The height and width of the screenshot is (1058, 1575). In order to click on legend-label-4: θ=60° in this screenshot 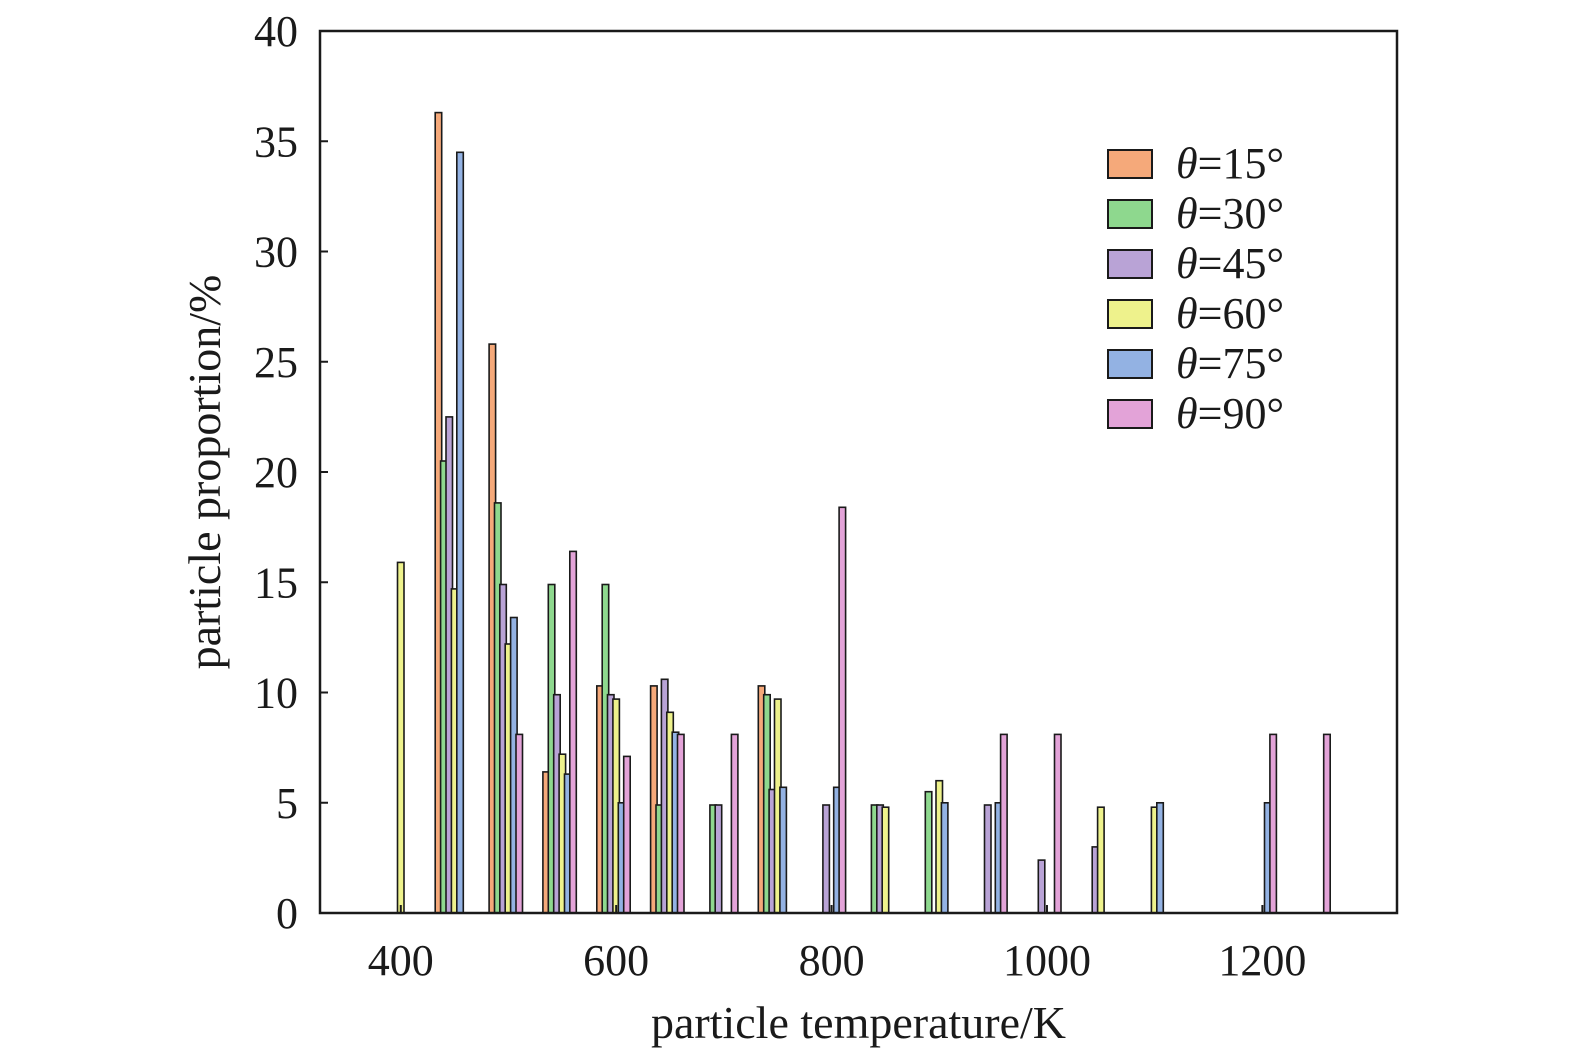, I will do `click(1230, 313)`.